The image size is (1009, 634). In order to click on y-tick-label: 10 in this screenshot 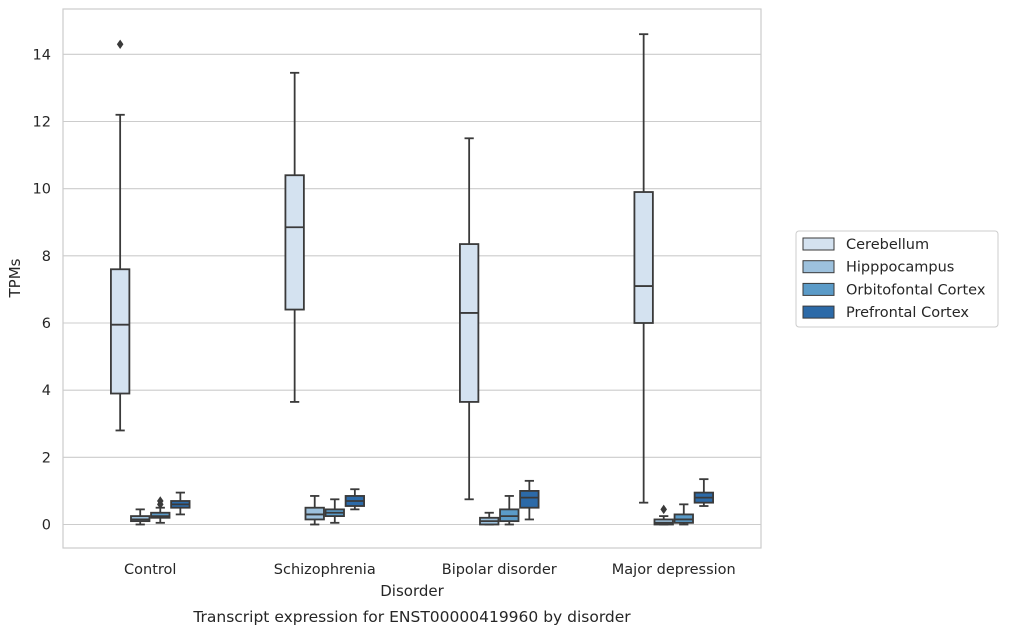, I will do `click(42, 190)`.